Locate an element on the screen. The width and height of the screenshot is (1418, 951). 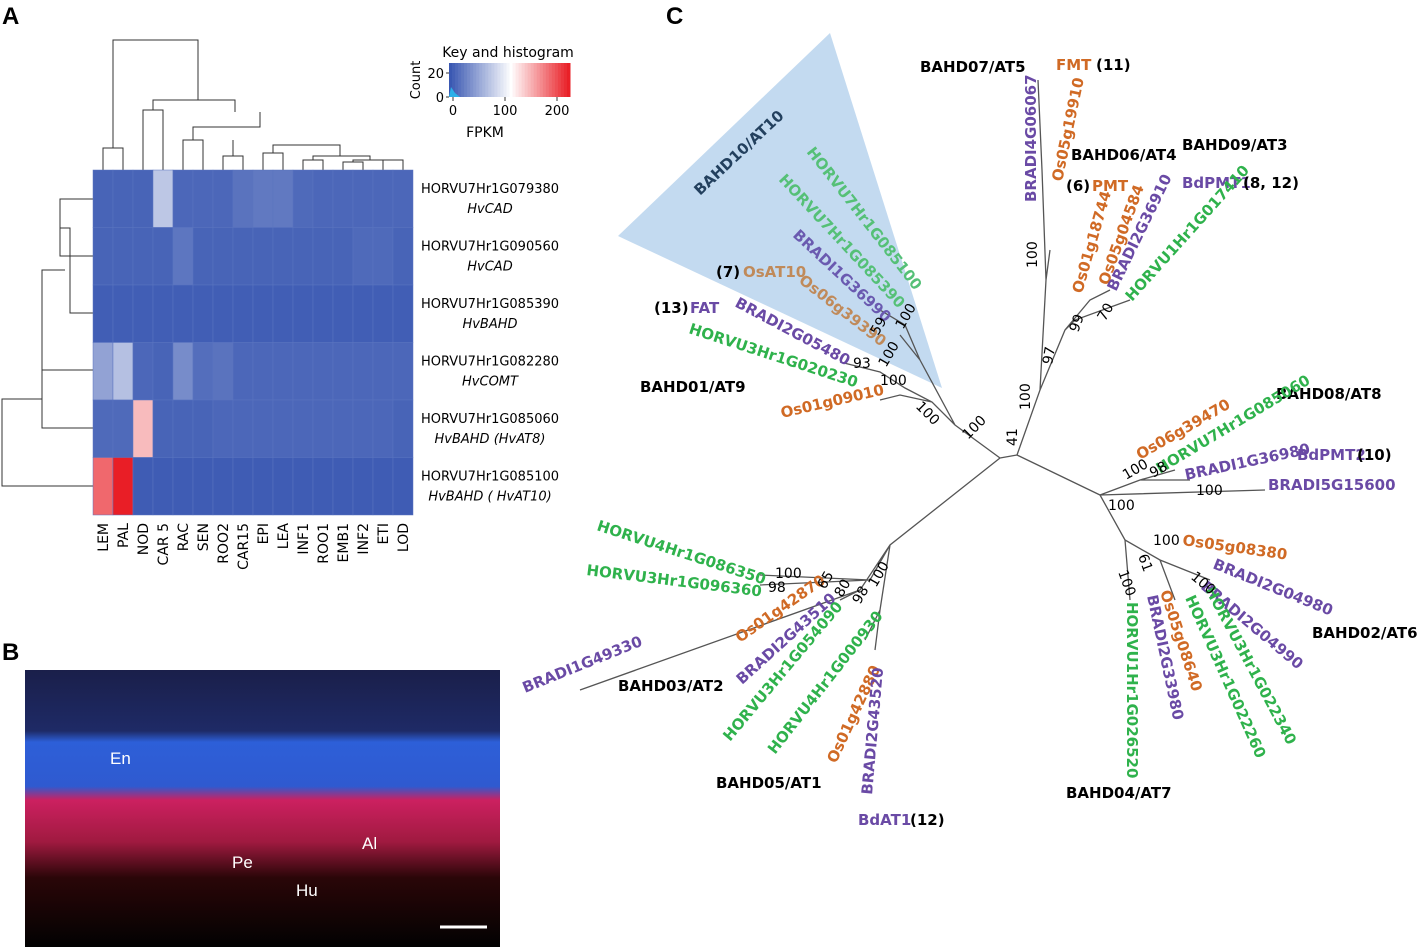
row-label: HORVU7Hr1G085060 is located at coordinates (490, 419).